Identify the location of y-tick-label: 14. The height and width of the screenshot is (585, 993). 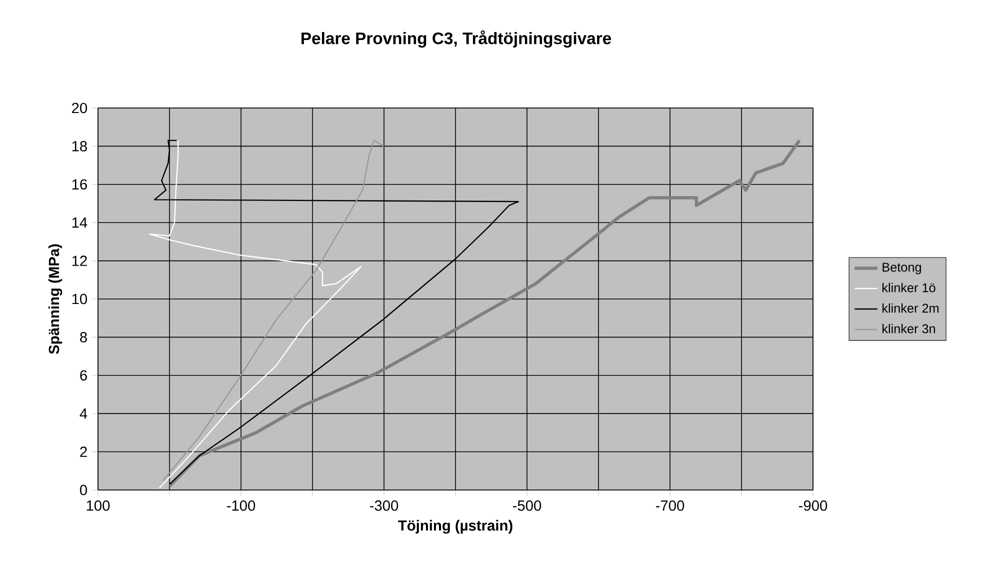
(80, 223).